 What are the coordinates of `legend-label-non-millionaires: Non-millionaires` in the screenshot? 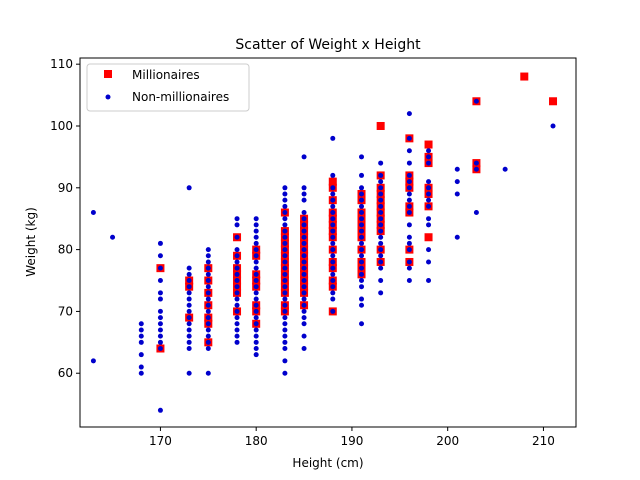 It's located at (180, 97).